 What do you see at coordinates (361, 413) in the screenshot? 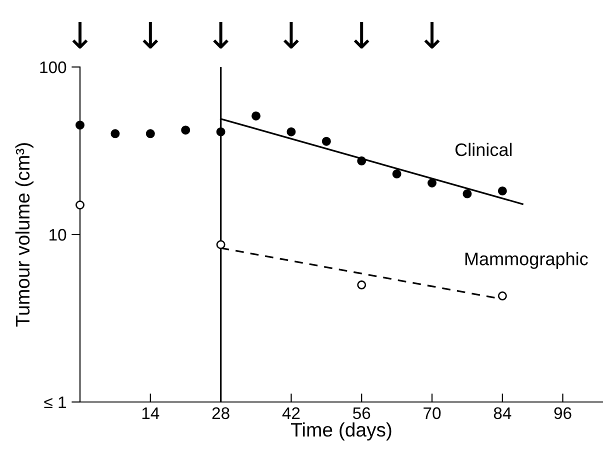
I see `x-tick-label: 56` at bounding box center [361, 413].